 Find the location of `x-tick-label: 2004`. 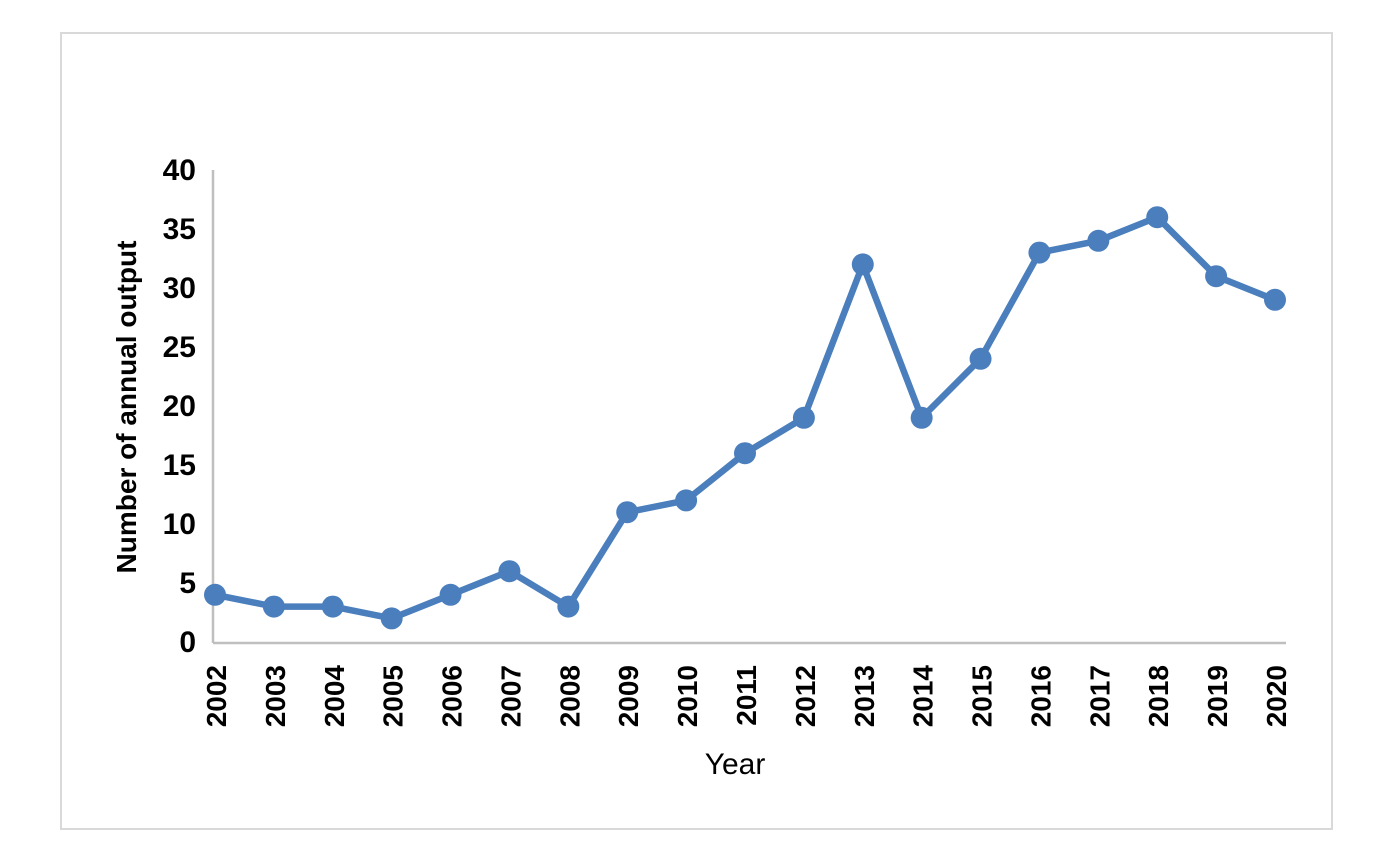

x-tick-label: 2004 is located at coordinates (334, 696).